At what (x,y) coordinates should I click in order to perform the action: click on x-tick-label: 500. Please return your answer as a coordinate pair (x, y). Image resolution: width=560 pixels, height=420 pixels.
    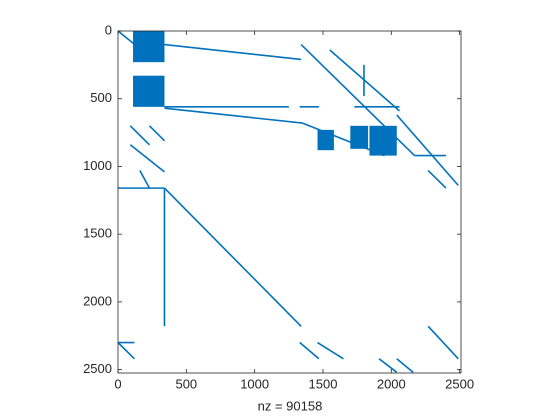
    Looking at the image, I should click on (186, 383).